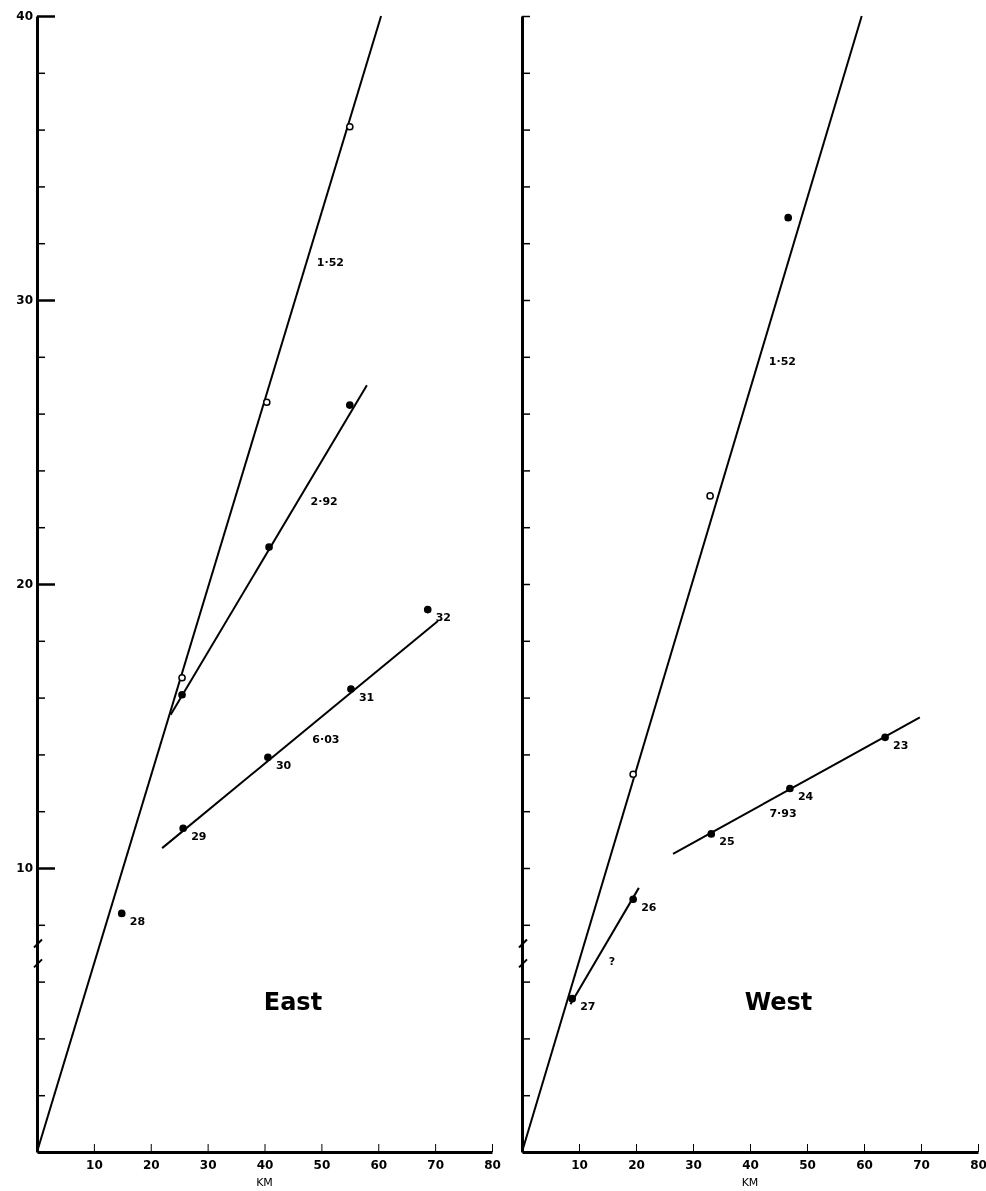 This screenshot has width=986, height=1191. Describe the element at coordinates (783, 814) in the screenshot. I see `annotation: 7·93` at that location.